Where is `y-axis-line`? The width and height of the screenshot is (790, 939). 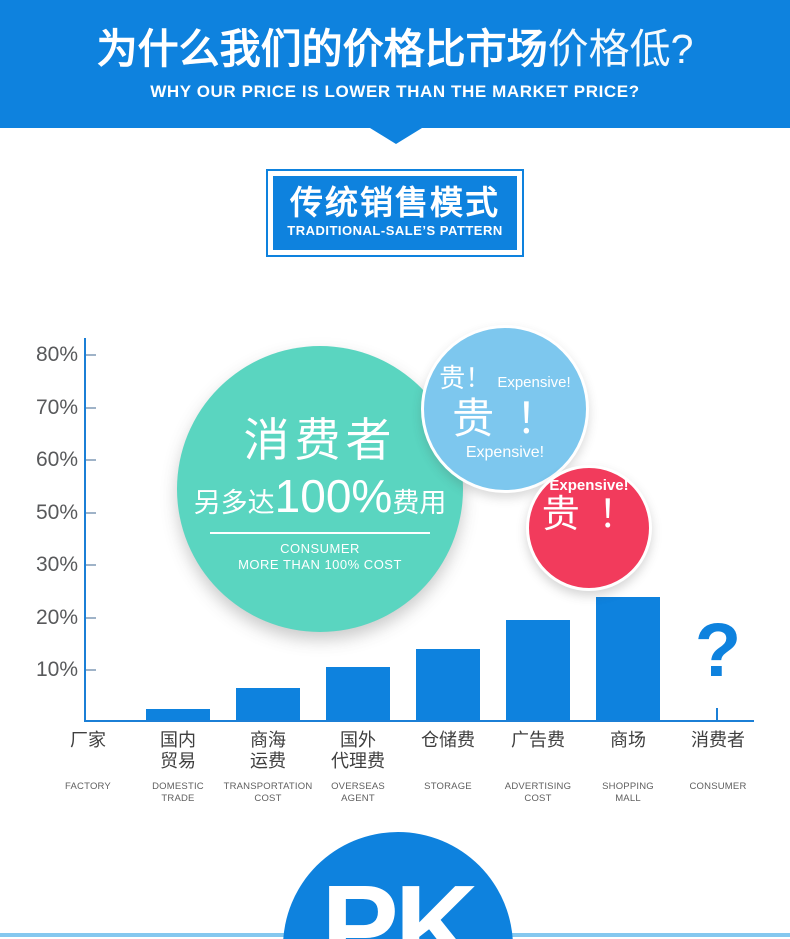
y-axis-line is located at coordinates (85, 530).